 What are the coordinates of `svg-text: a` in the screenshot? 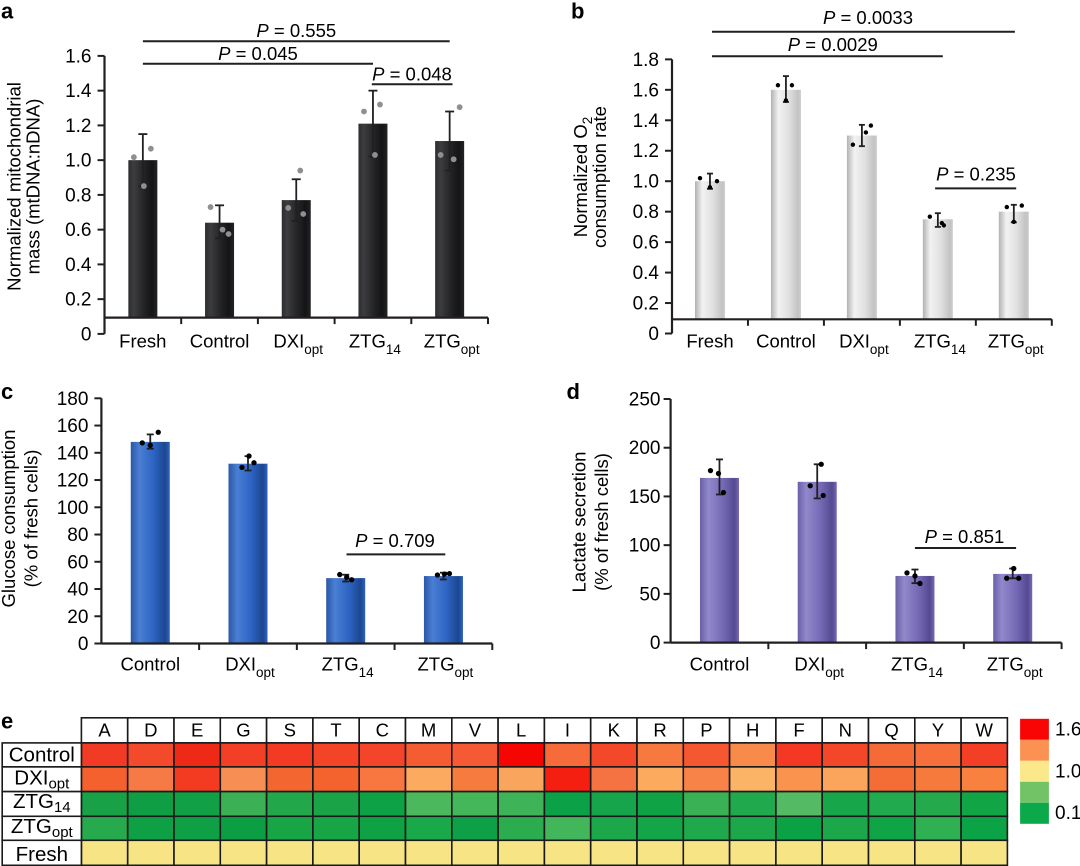 It's located at (7, 12).